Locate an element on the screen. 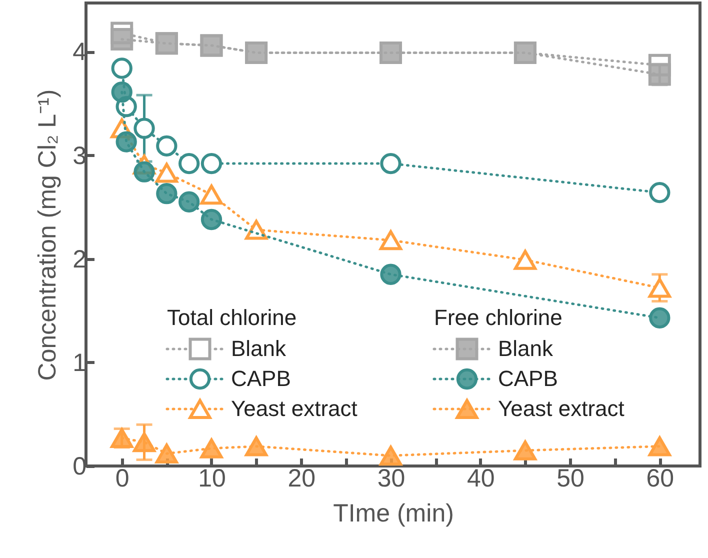  x-tick-label: 0 is located at coordinates (122, 478).